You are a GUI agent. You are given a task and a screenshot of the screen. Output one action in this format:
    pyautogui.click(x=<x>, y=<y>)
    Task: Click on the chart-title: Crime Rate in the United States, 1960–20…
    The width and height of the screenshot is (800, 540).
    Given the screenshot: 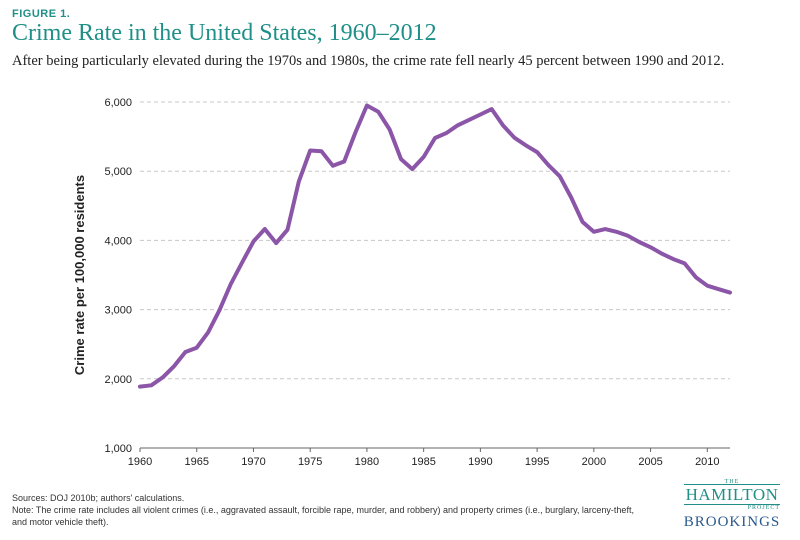 What is the action you would take?
    pyautogui.click(x=224, y=33)
    